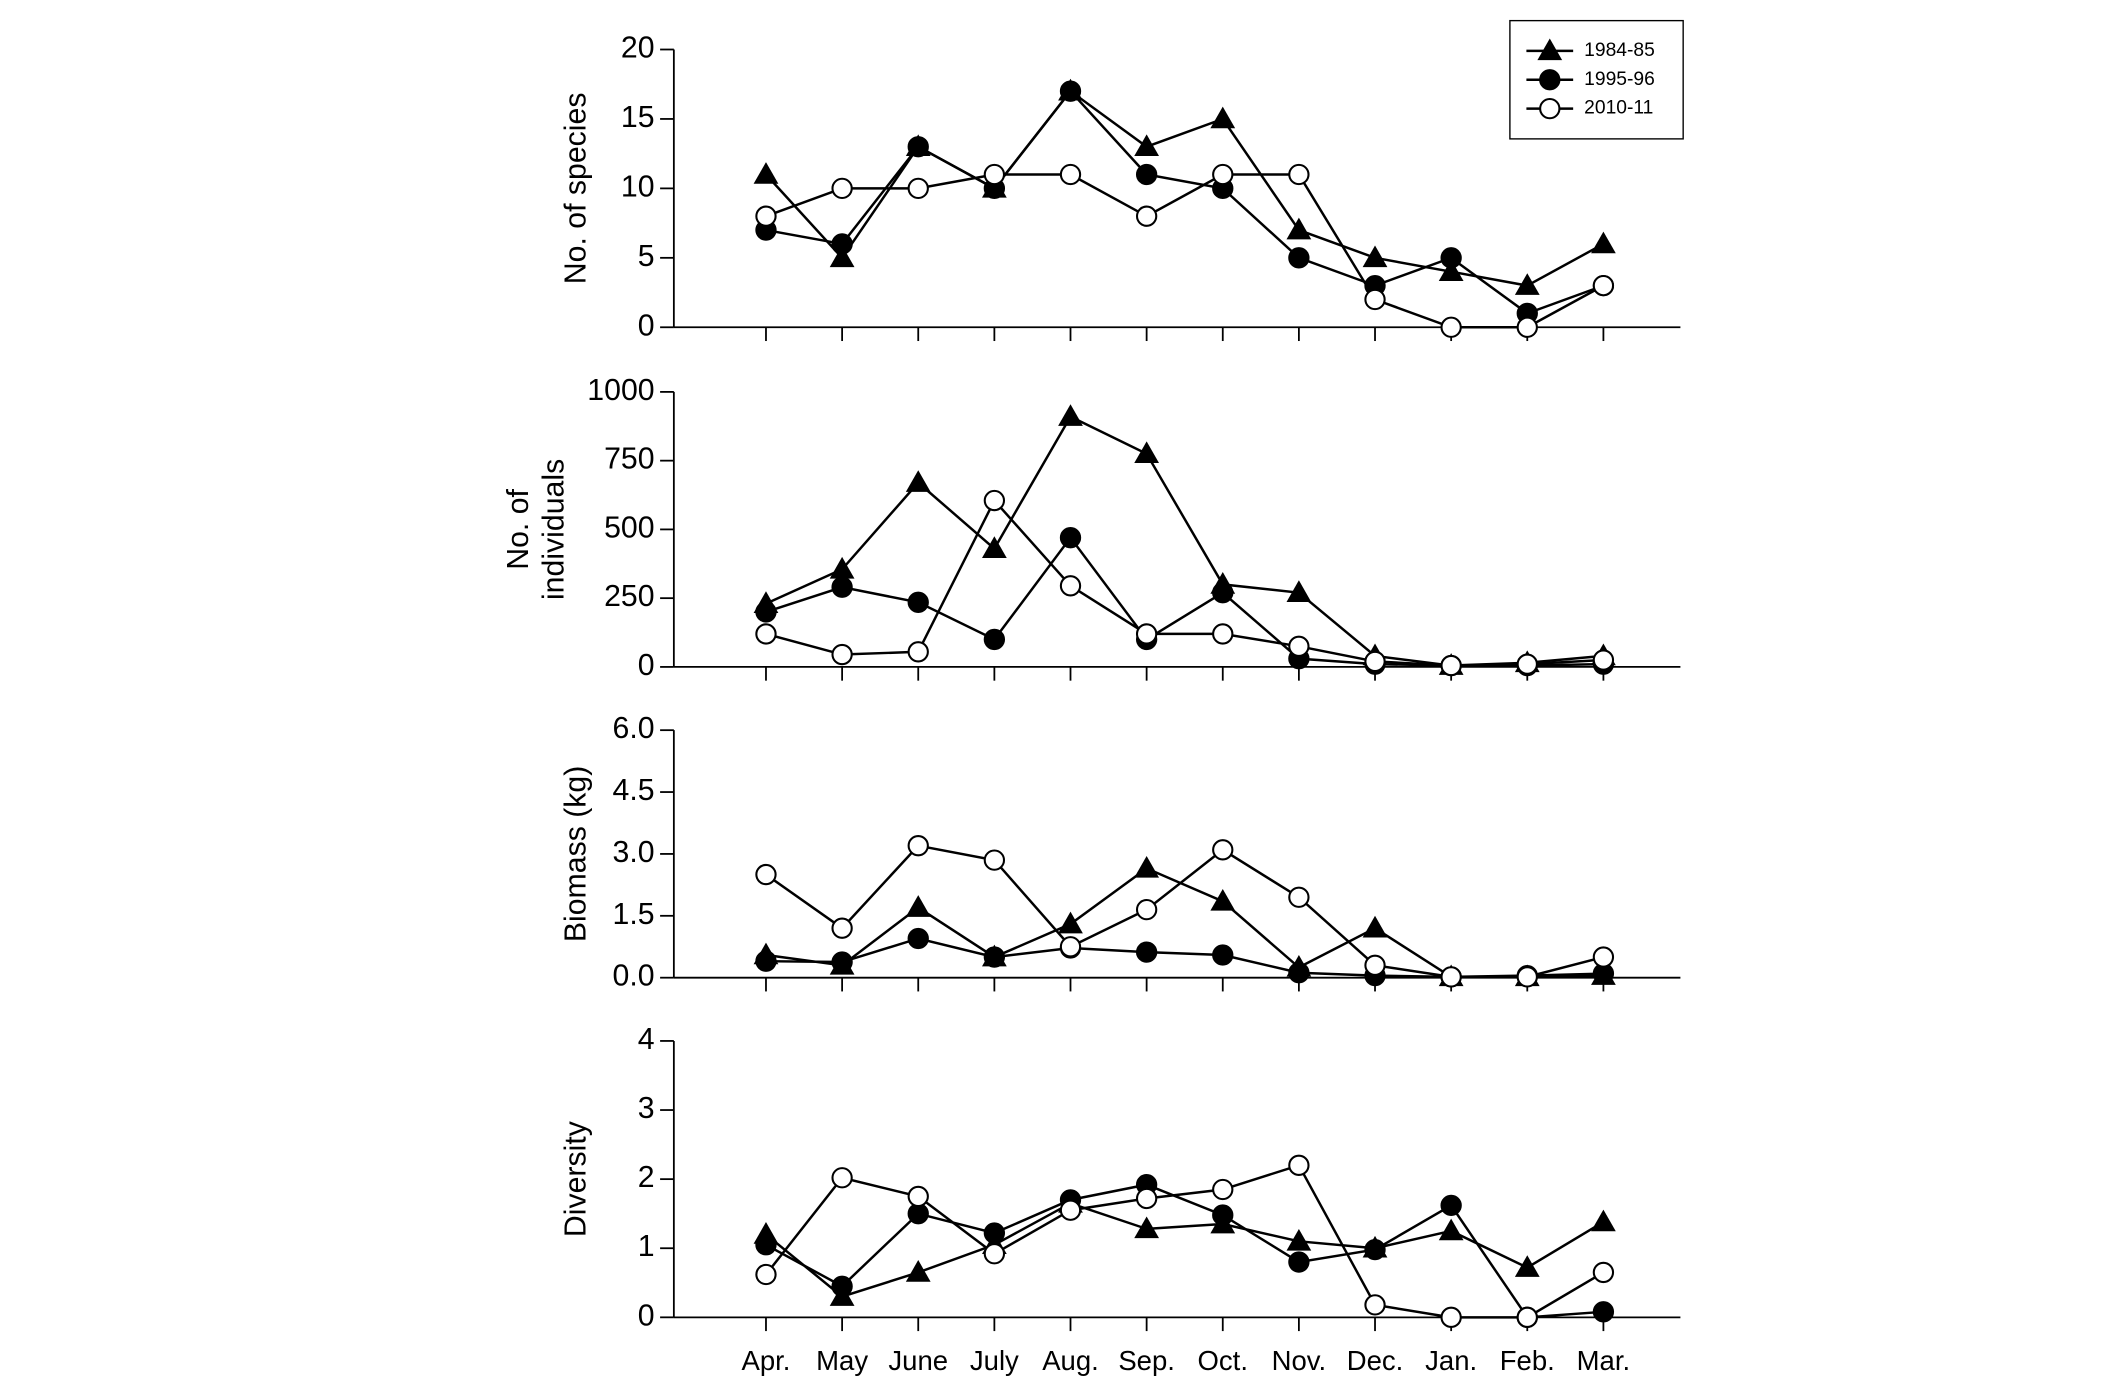  I want to click on y-tick-label: 3, so click(646, 1108).